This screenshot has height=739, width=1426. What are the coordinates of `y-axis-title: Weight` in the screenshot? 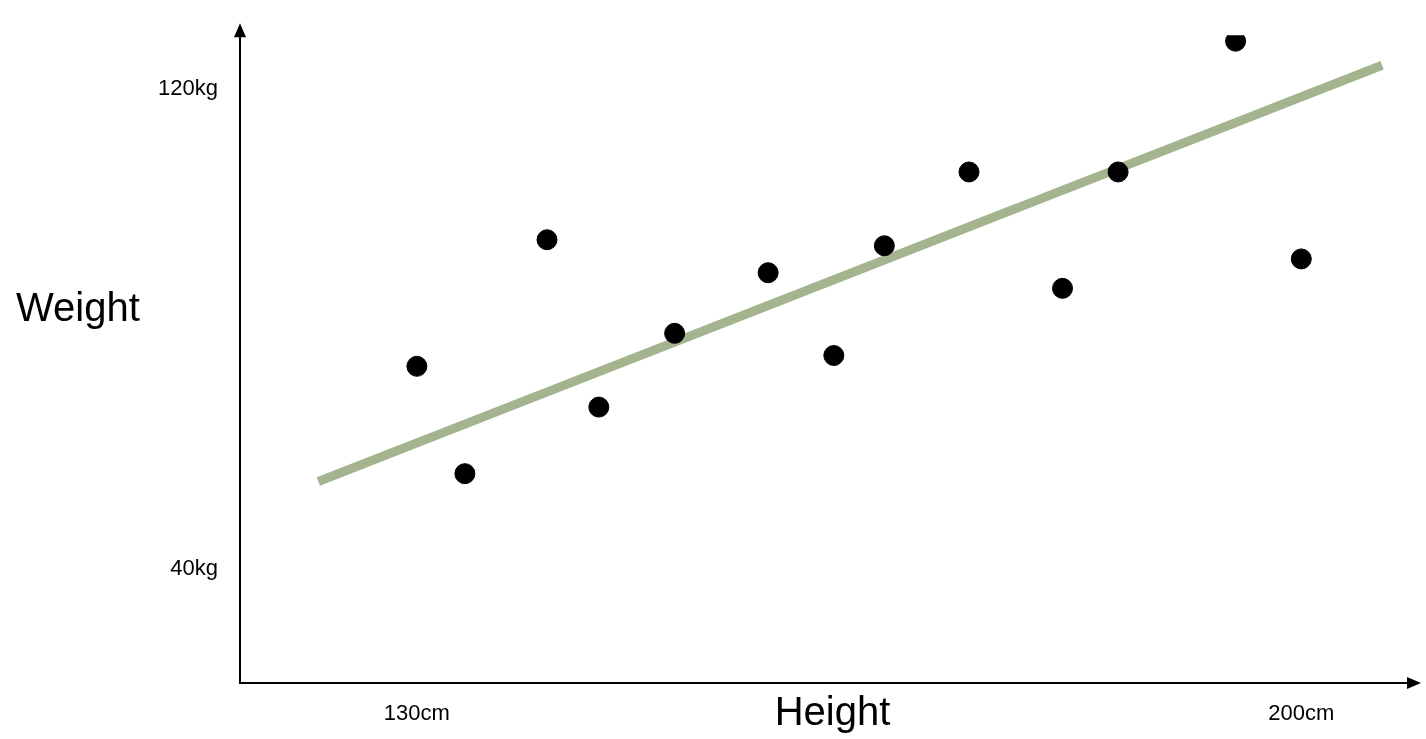 It's located at (78, 307).